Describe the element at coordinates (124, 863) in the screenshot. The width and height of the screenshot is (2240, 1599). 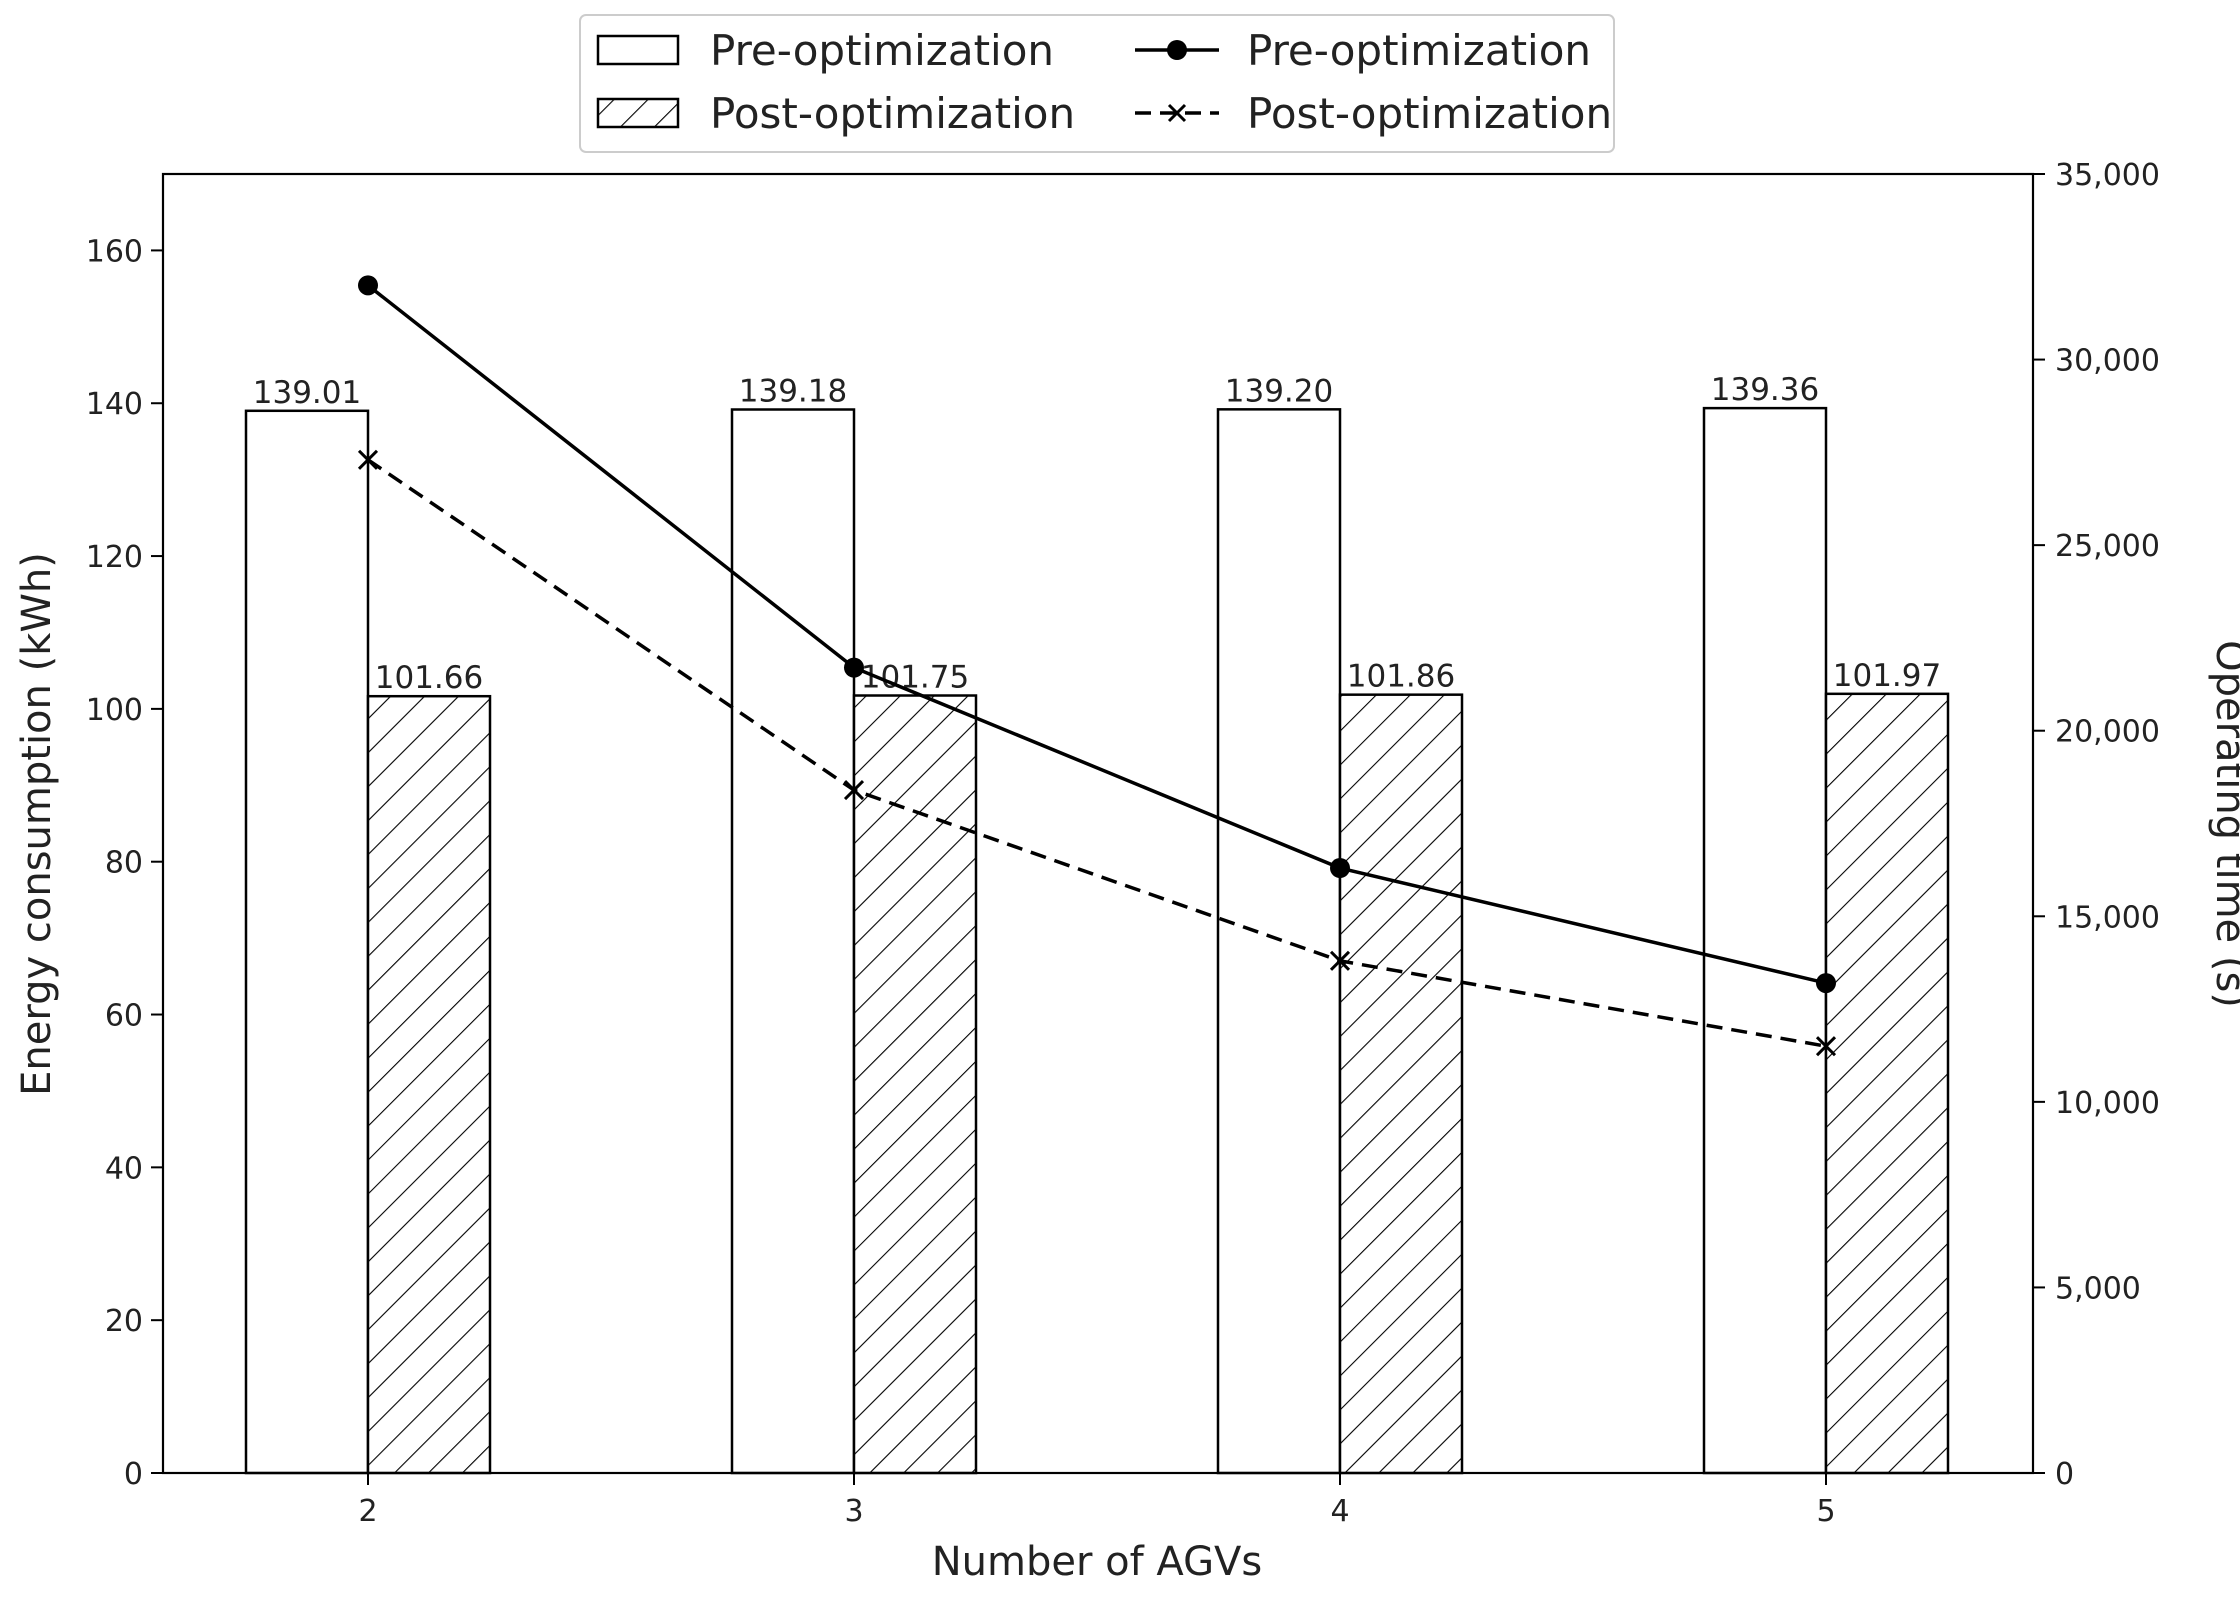
I see `y-tick-label: 80` at that location.